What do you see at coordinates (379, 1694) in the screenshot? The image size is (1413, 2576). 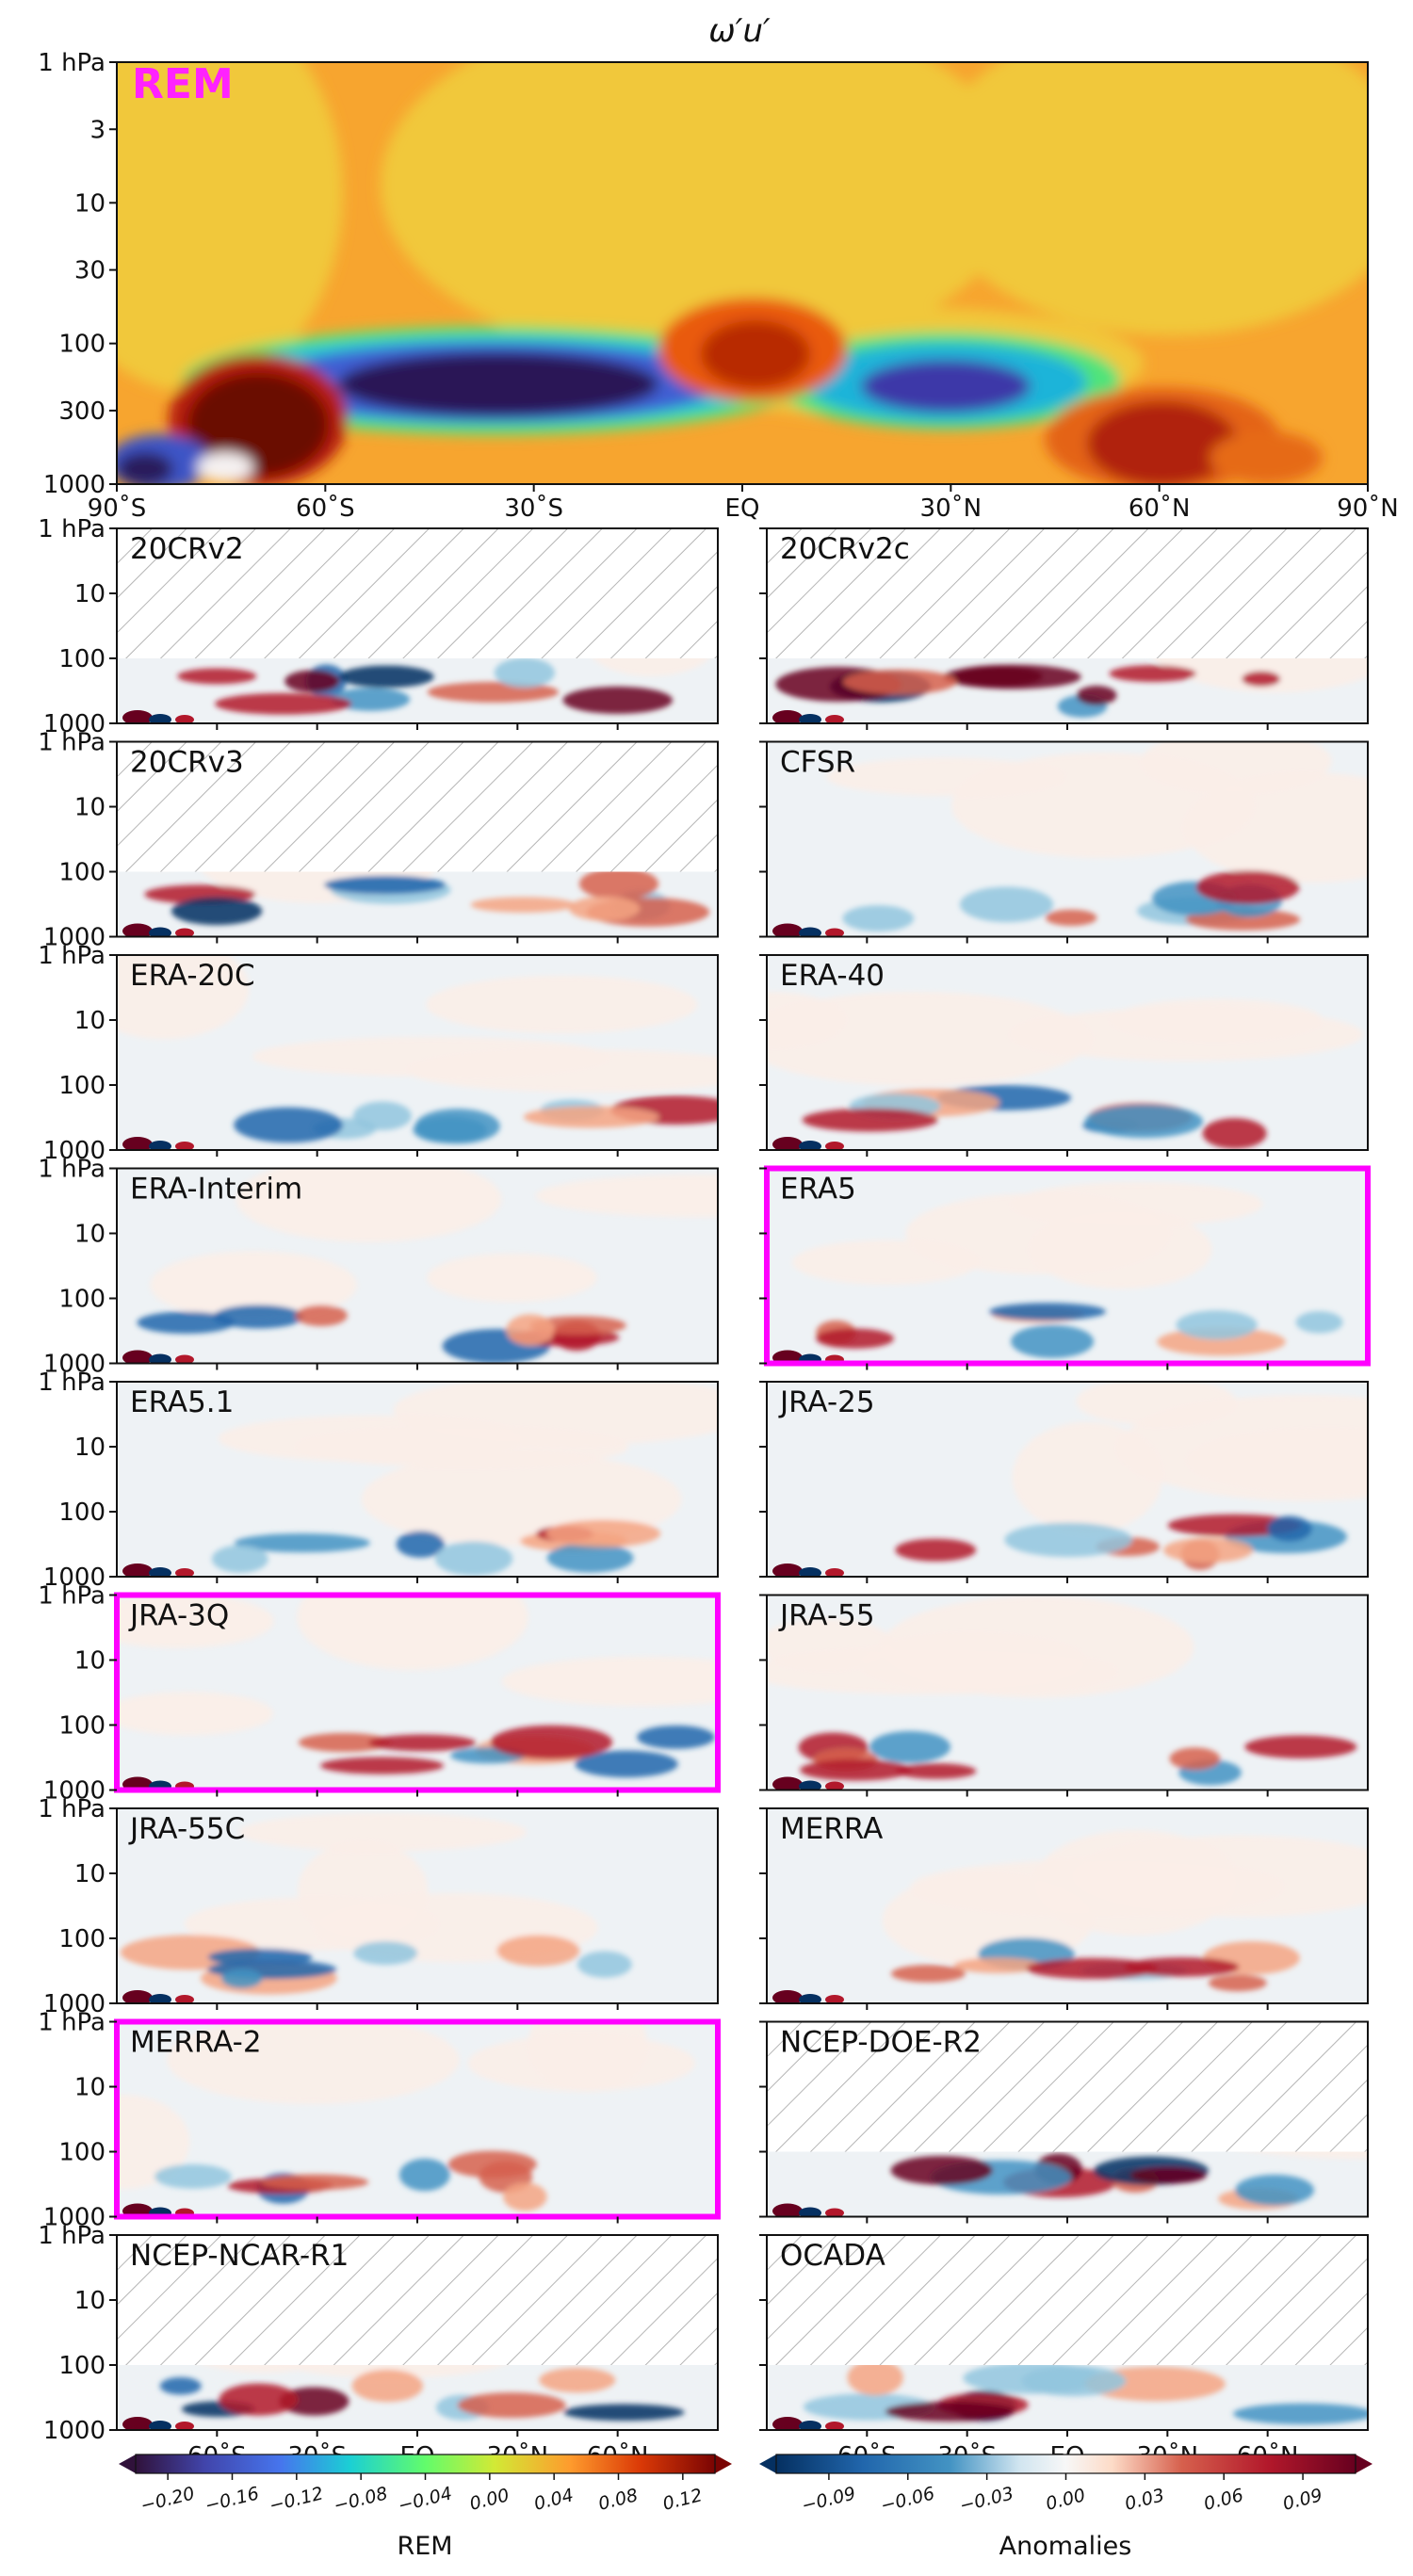 I see `panel-jra-3q: JRA-3Q 1 hPa 10 100 1000` at bounding box center [379, 1694].